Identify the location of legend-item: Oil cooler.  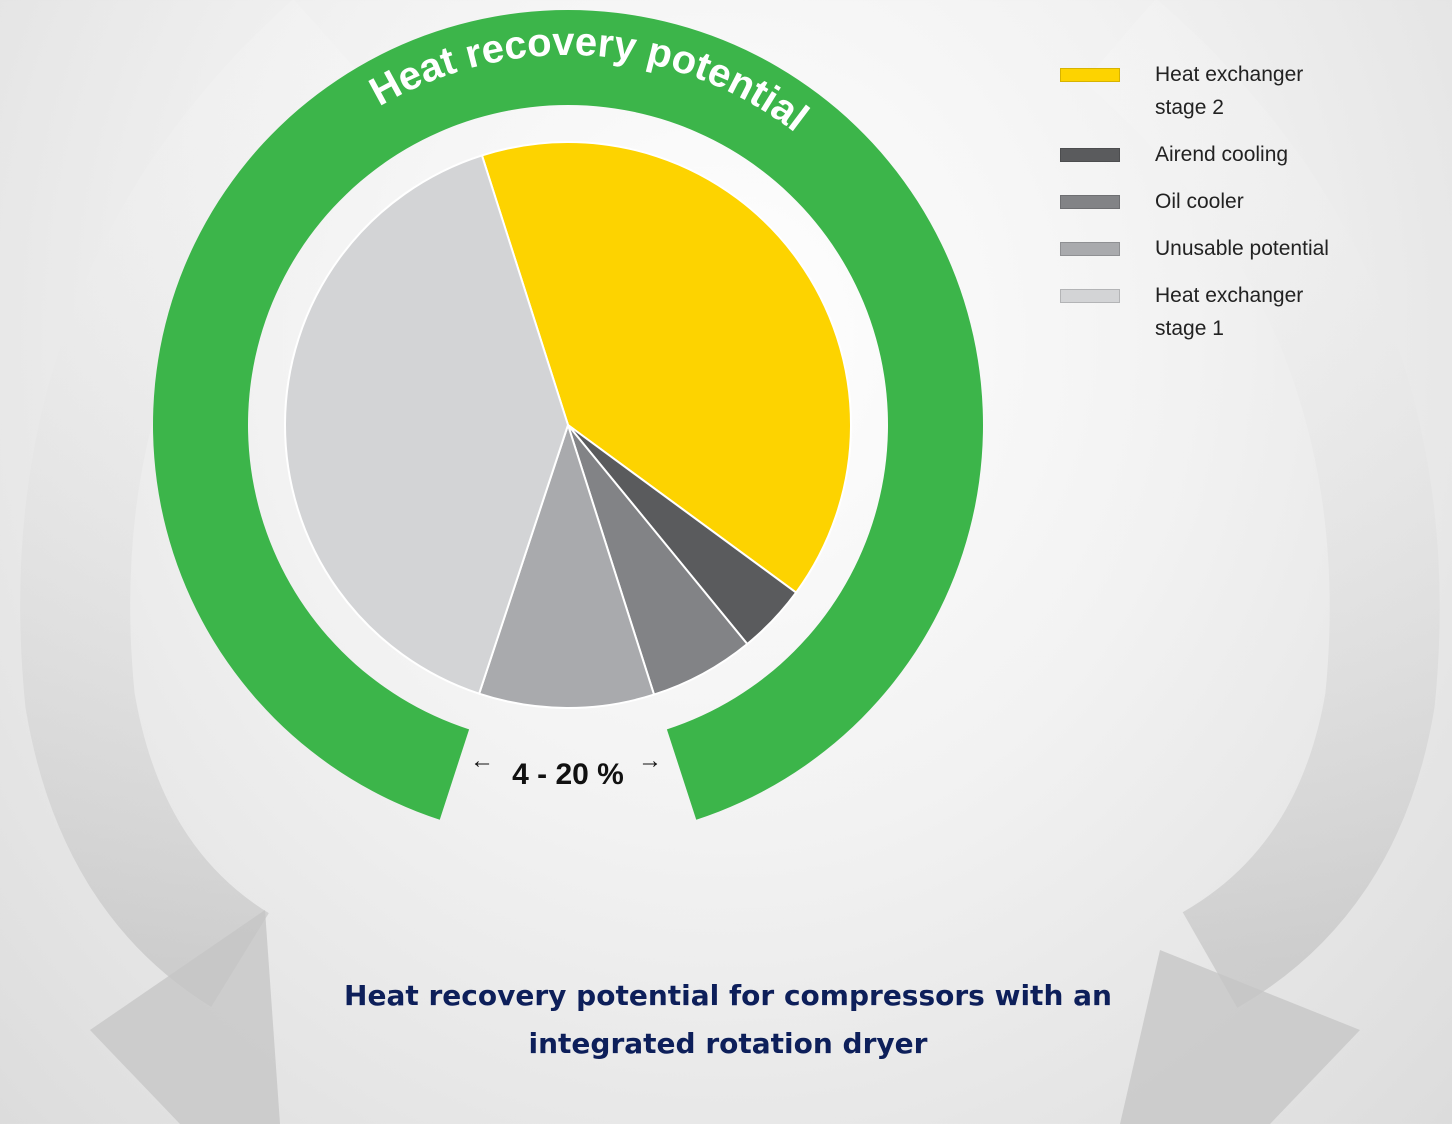
(1195, 201).